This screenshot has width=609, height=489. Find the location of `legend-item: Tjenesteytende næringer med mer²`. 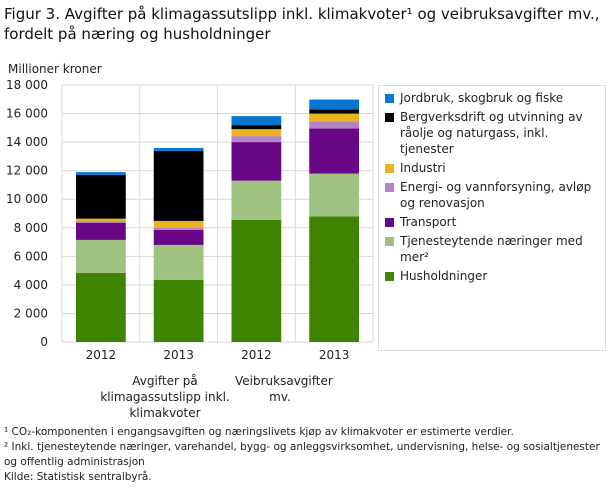

legend-item: Tjenesteytende næringer med mer² is located at coordinates (492, 249).